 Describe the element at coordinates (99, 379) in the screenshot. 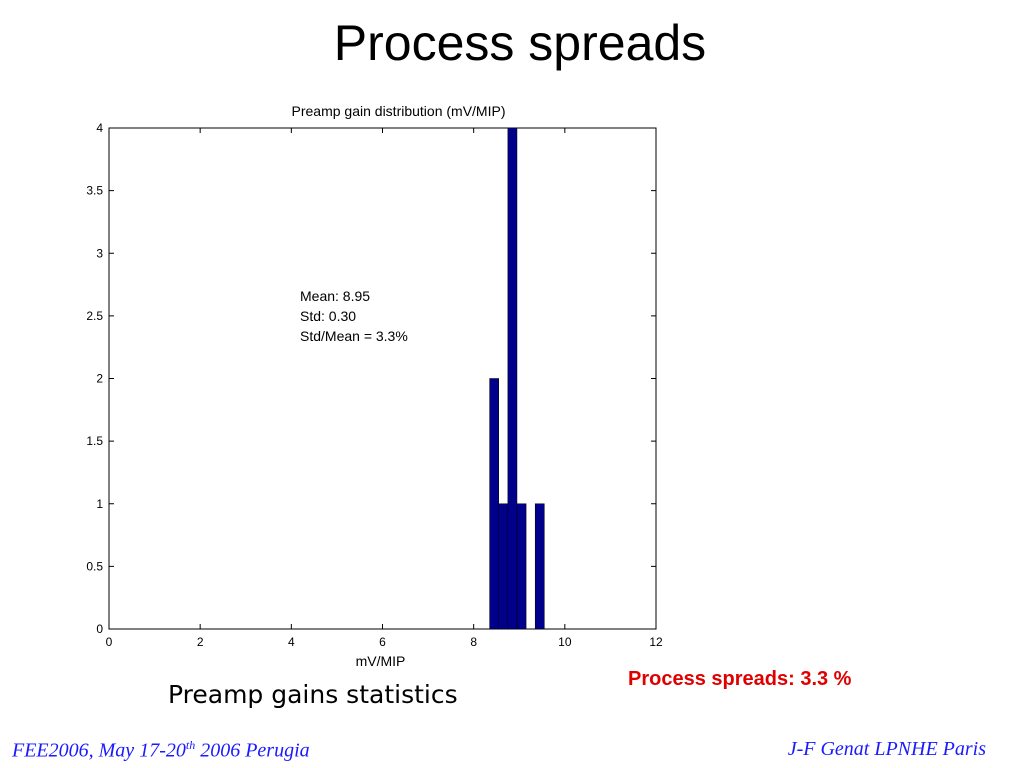

I see `y-tick-label: 2` at that location.